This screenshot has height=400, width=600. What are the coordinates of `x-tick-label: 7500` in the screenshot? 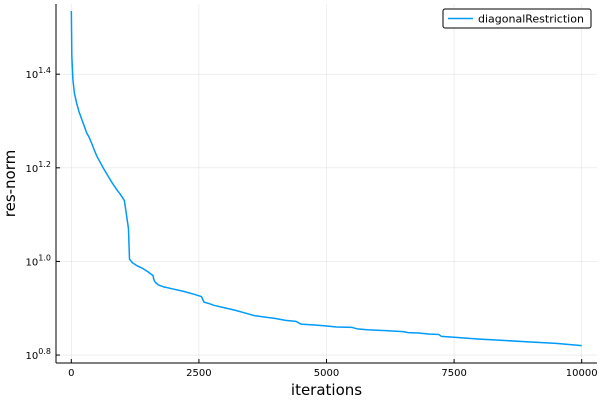 It's located at (453, 373).